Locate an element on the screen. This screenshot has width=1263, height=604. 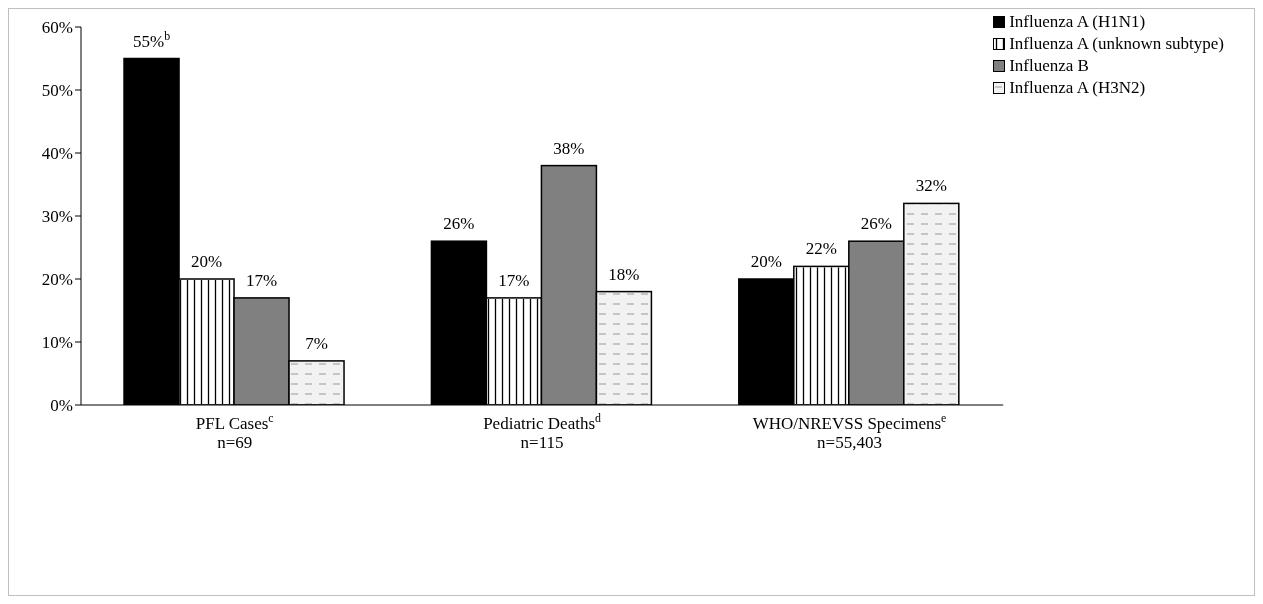
y-tick-label: 50% is located at coordinates (57, 91).